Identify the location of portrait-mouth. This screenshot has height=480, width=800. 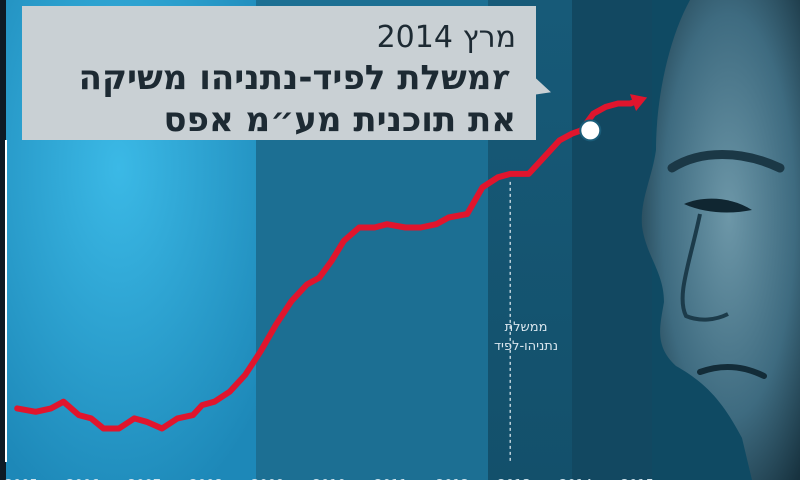
(732, 371).